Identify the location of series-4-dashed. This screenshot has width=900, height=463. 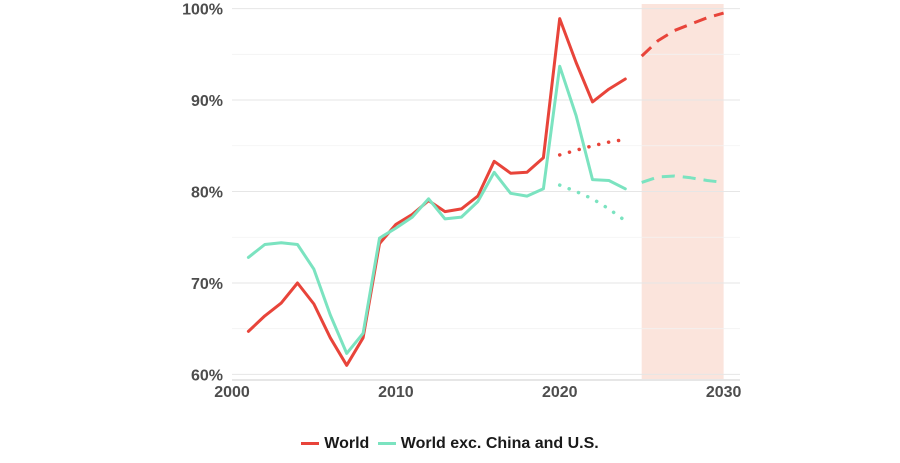
(682, 34).